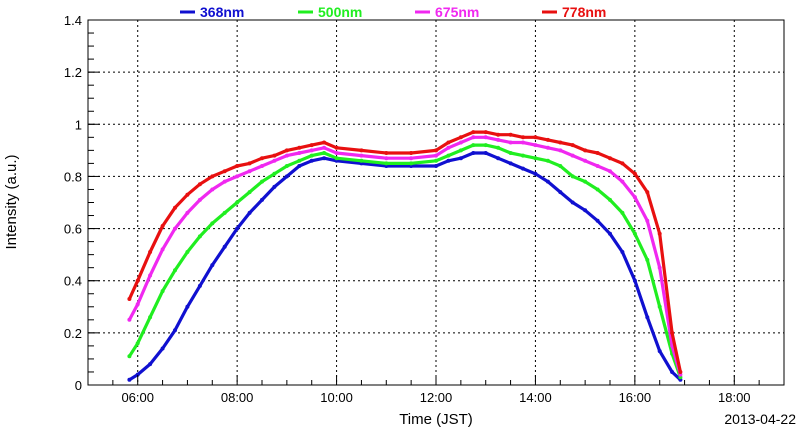 The width and height of the screenshot is (800, 434). What do you see at coordinates (222, 12) in the screenshot?
I see `legend-entry: 368nm` at bounding box center [222, 12].